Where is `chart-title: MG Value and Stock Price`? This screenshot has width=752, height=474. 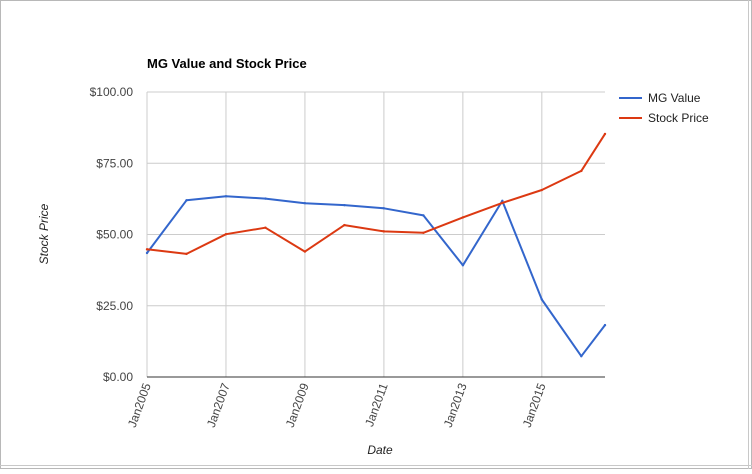 chart-title: MG Value and Stock Price is located at coordinates (227, 63).